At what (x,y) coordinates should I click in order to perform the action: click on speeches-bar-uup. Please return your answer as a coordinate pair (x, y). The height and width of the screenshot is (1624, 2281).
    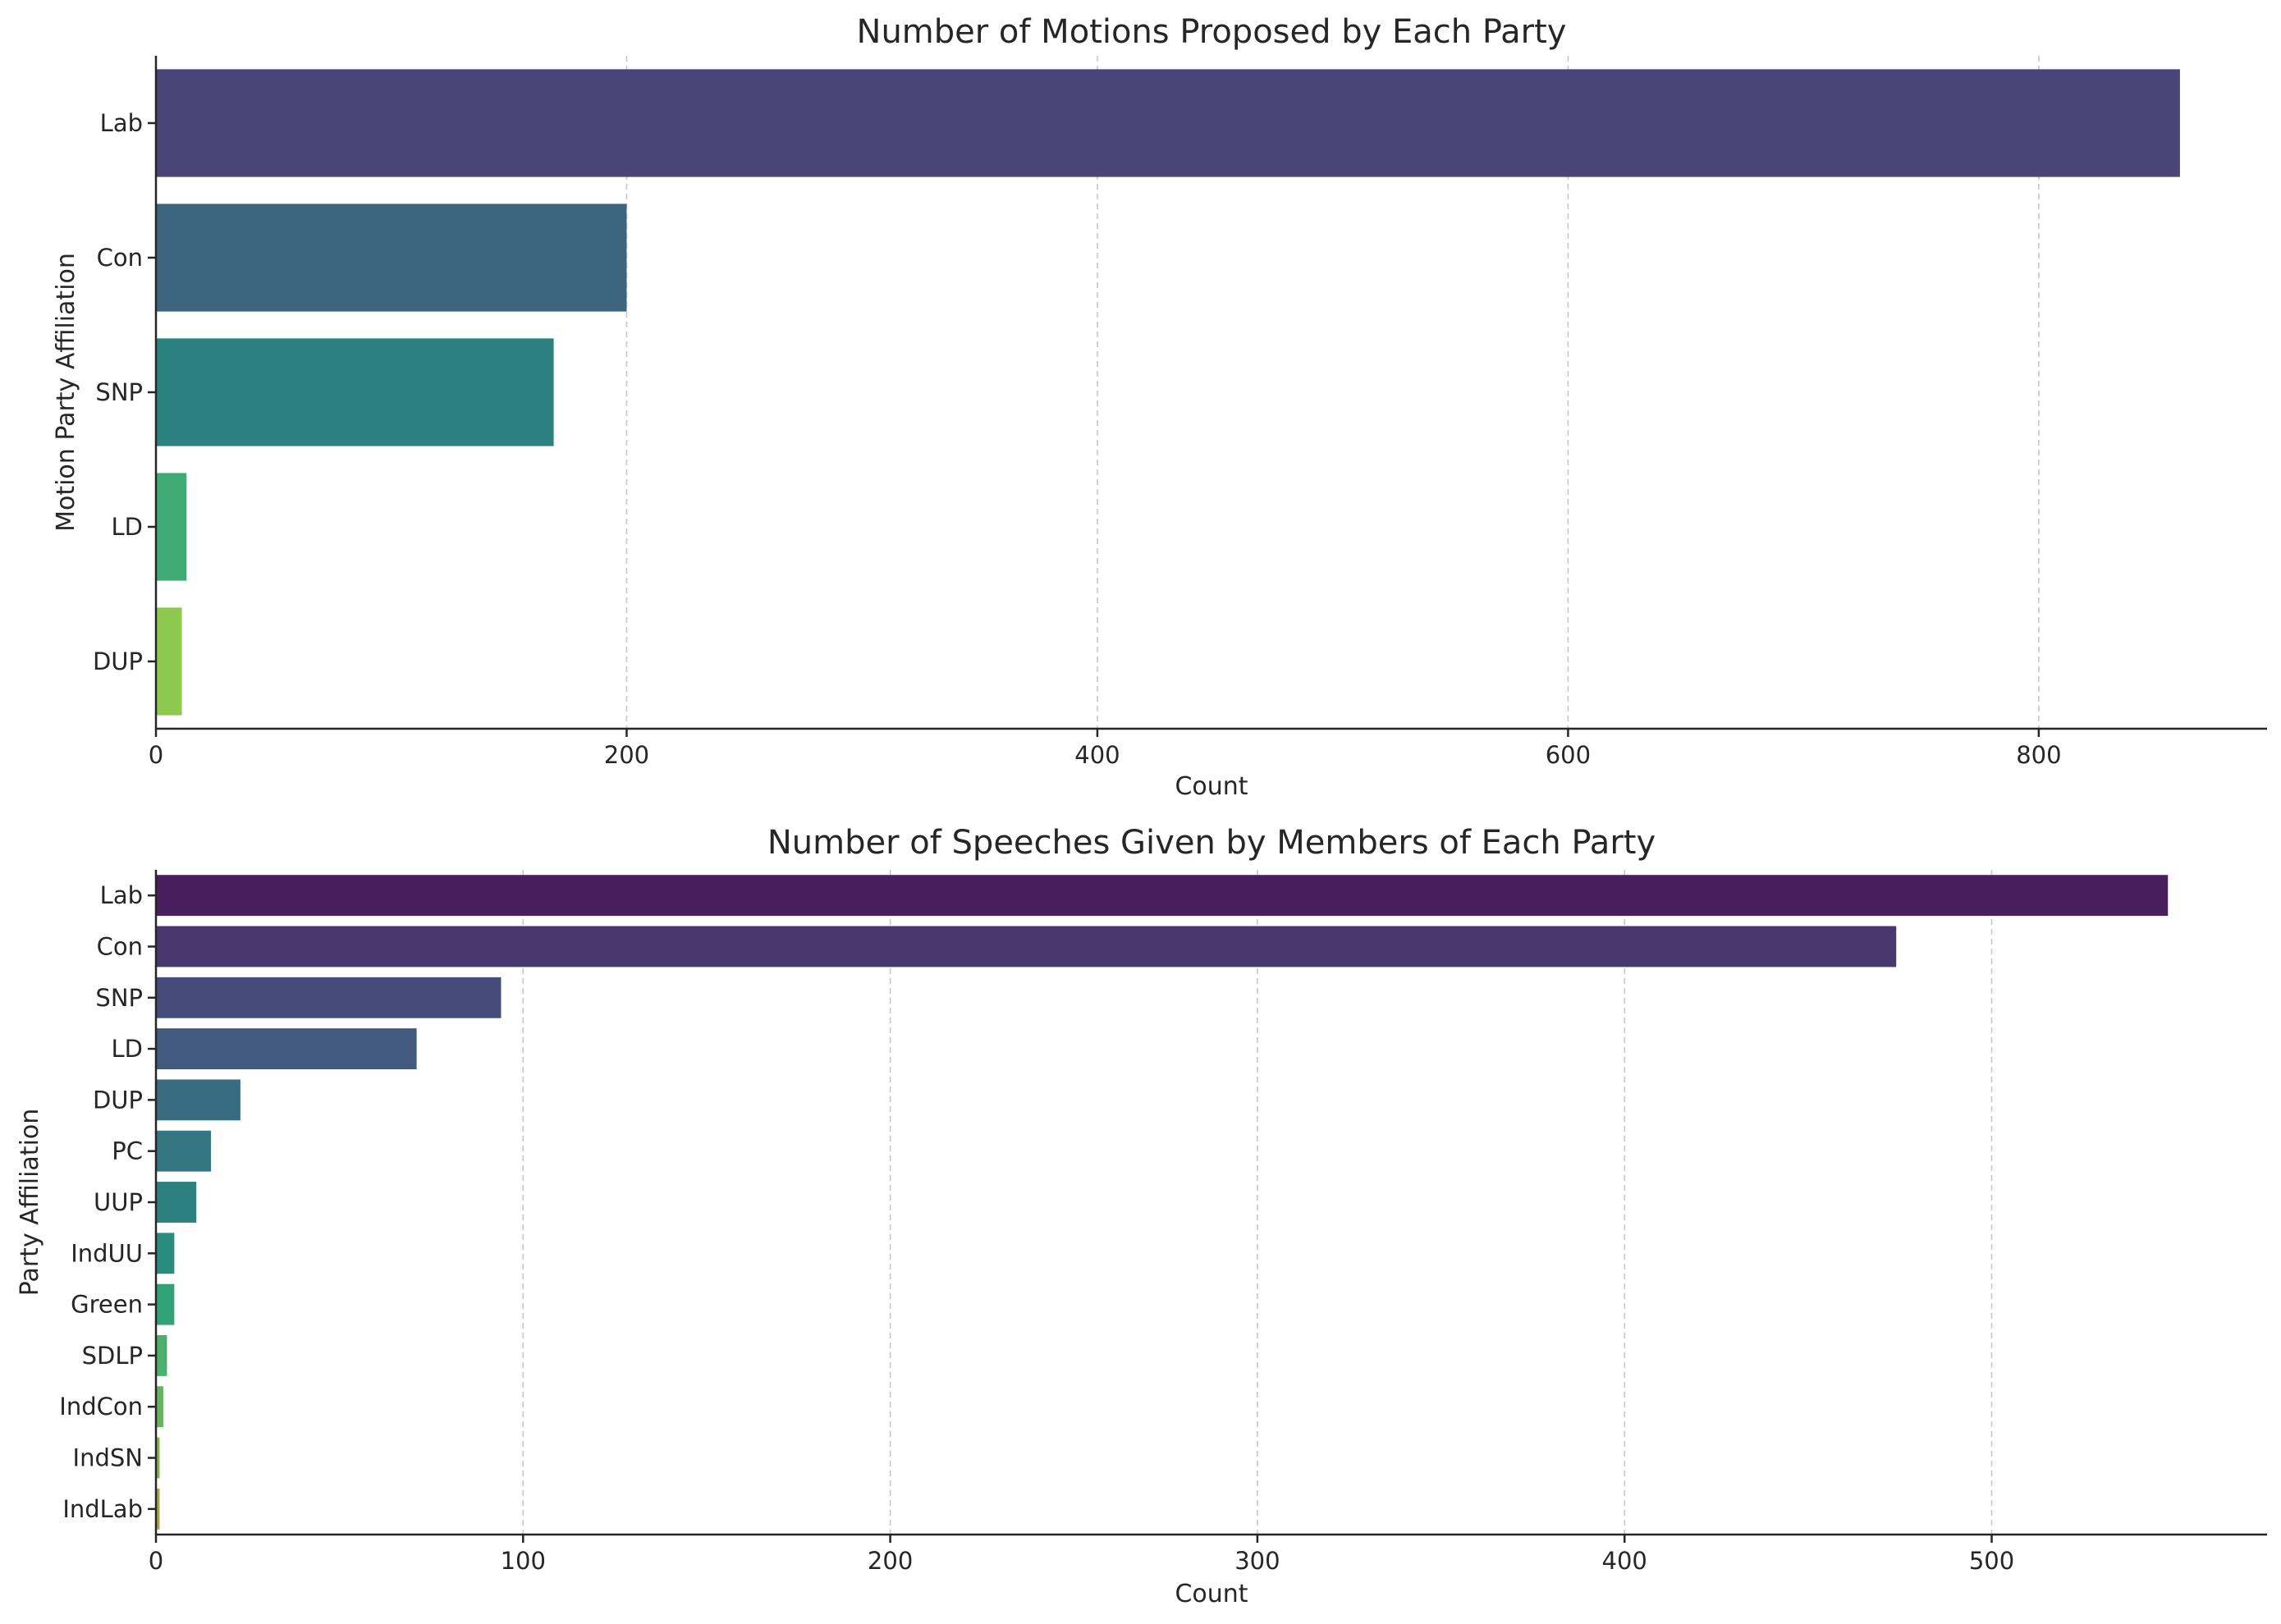
    Looking at the image, I should click on (176, 1202).